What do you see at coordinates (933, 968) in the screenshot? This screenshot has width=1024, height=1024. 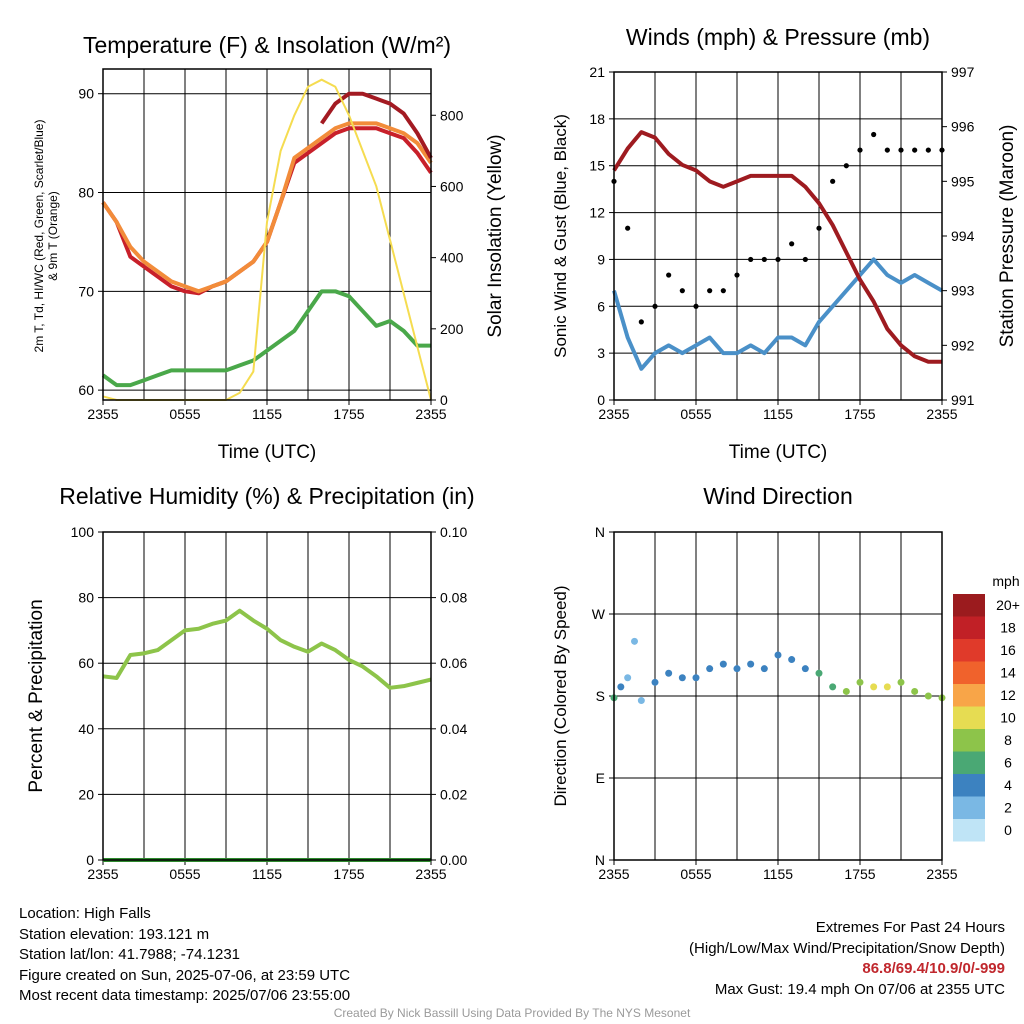 I see `extremes-values: 86.8/69.4/10.9/0/-999` at bounding box center [933, 968].